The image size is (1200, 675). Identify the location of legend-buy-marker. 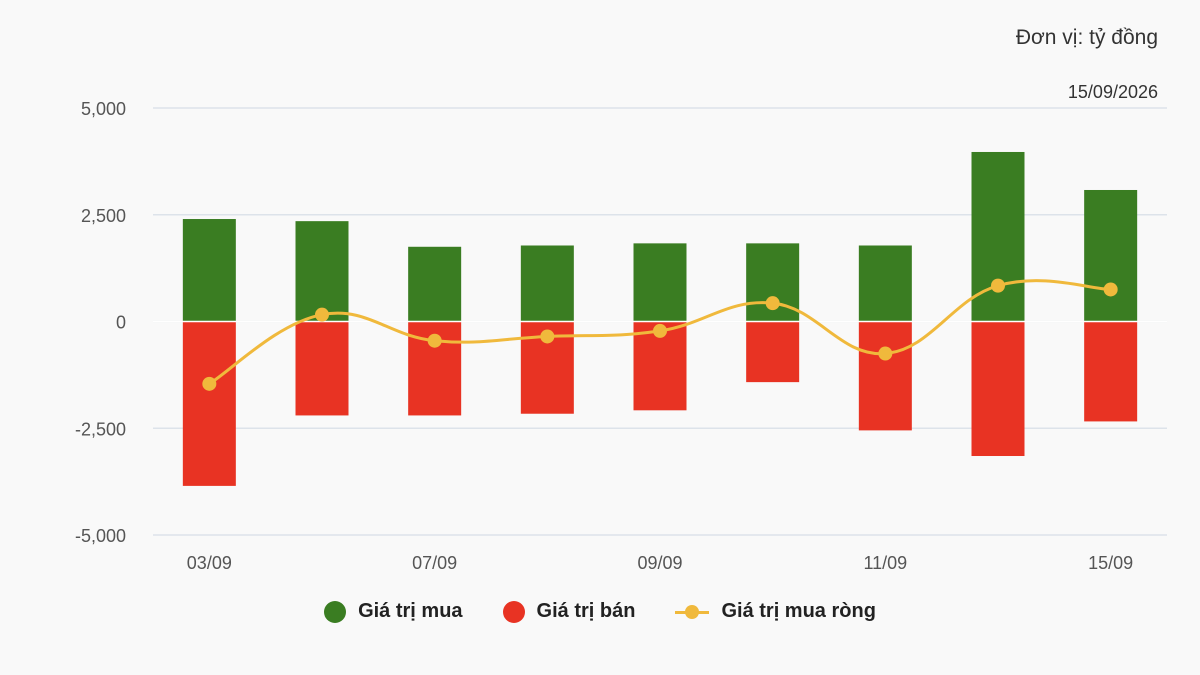
(335, 611).